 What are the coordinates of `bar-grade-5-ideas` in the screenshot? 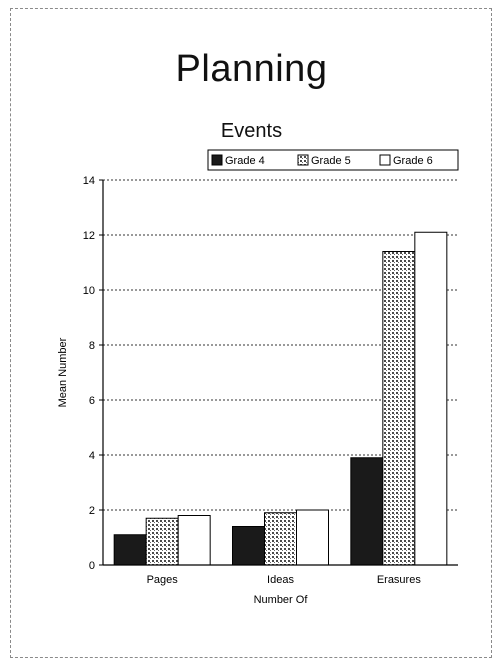 It's located at (280, 539).